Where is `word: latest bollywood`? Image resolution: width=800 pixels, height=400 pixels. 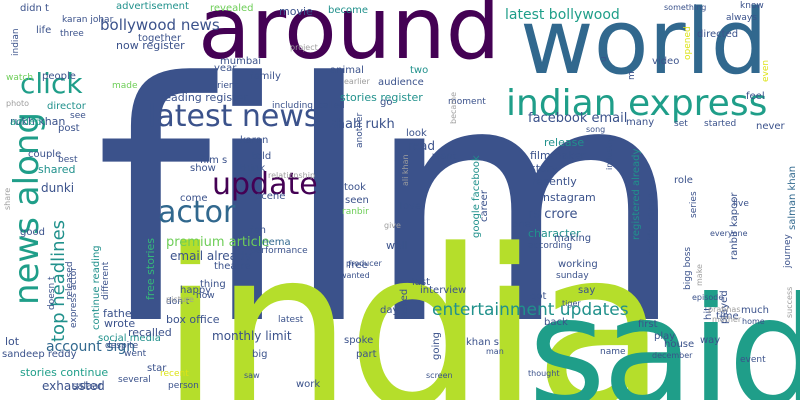 word: latest bollywood is located at coordinates (562, 15).